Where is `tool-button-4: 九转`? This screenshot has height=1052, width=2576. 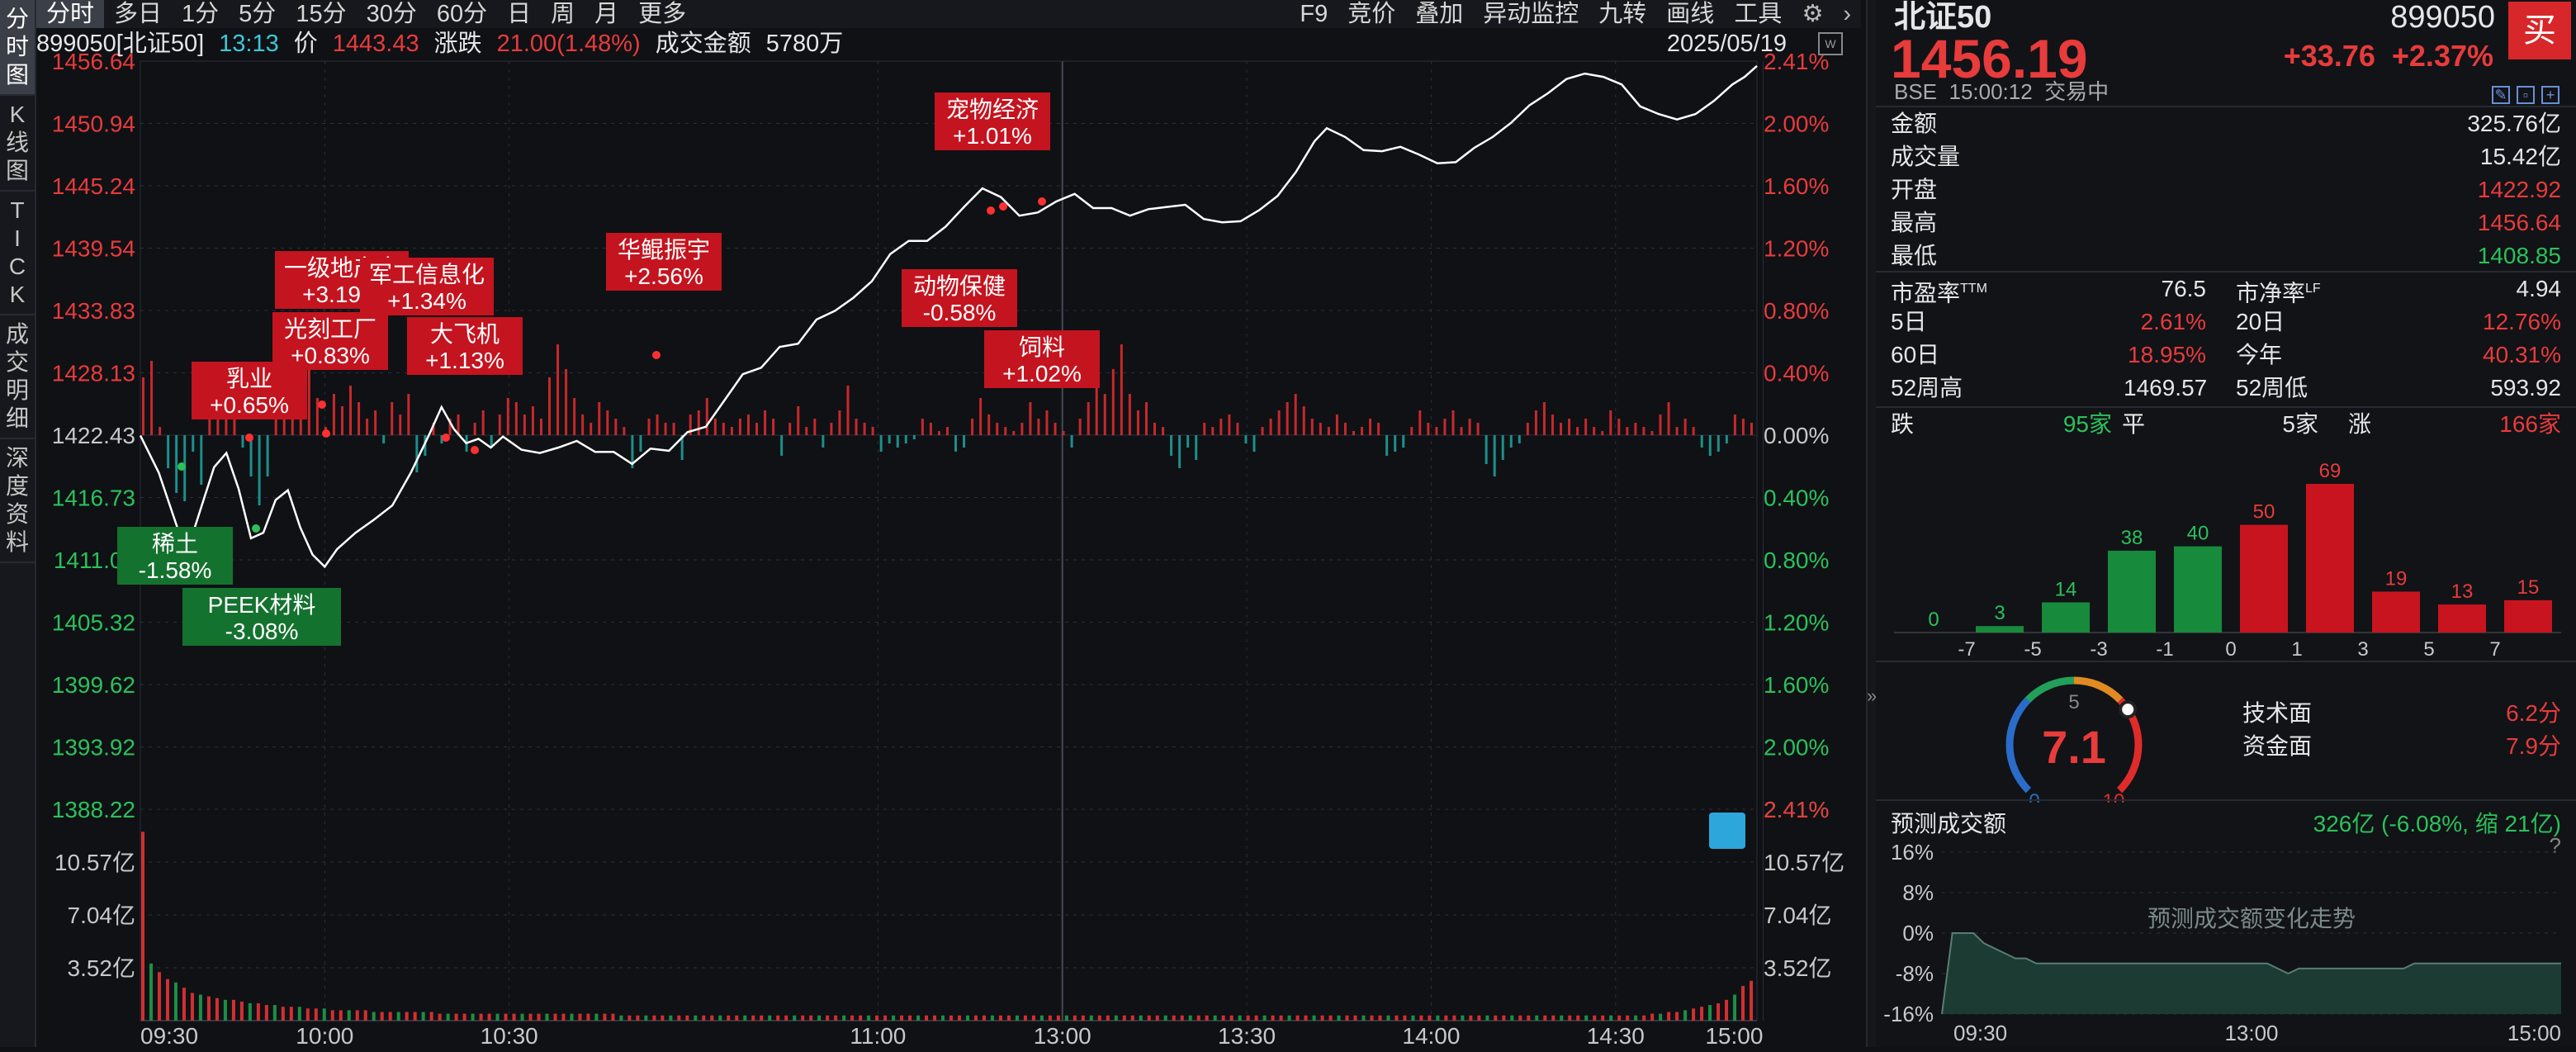
tool-button-4: 九转 is located at coordinates (1622, 14).